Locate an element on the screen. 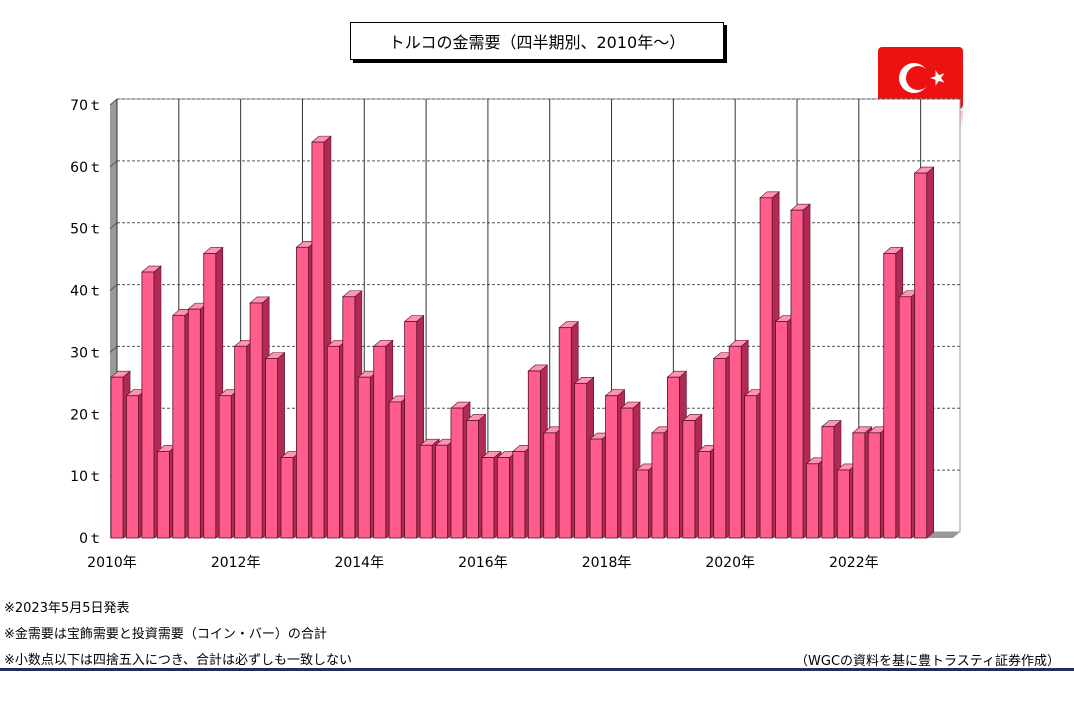 The image size is (1074, 707). bar-2016Q2 is located at coordinates (503, 498).